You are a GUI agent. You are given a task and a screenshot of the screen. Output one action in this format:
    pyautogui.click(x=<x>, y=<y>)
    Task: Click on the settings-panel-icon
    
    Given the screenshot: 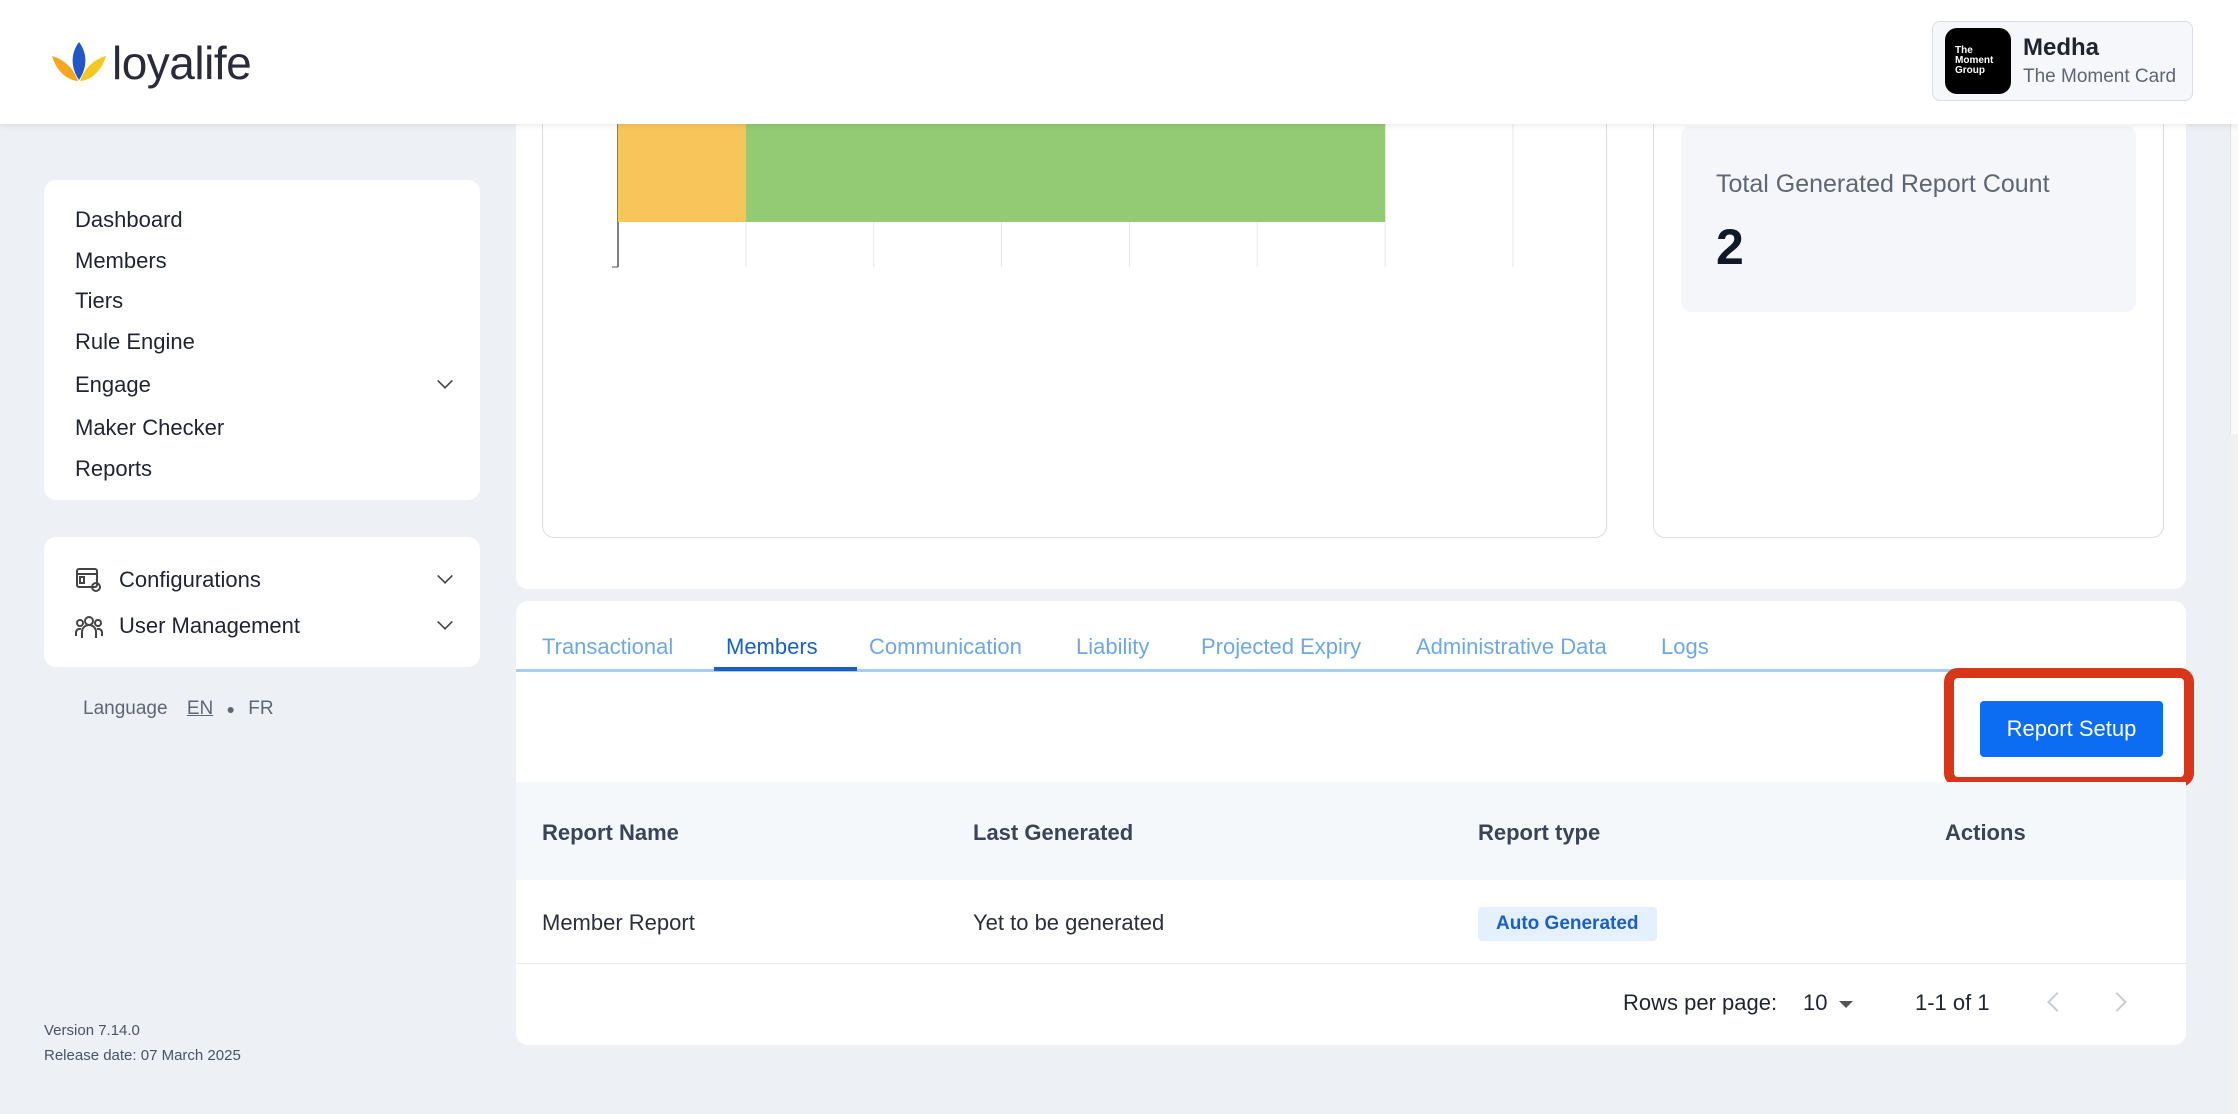 What is the action you would take?
    pyautogui.click(x=89, y=580)
    